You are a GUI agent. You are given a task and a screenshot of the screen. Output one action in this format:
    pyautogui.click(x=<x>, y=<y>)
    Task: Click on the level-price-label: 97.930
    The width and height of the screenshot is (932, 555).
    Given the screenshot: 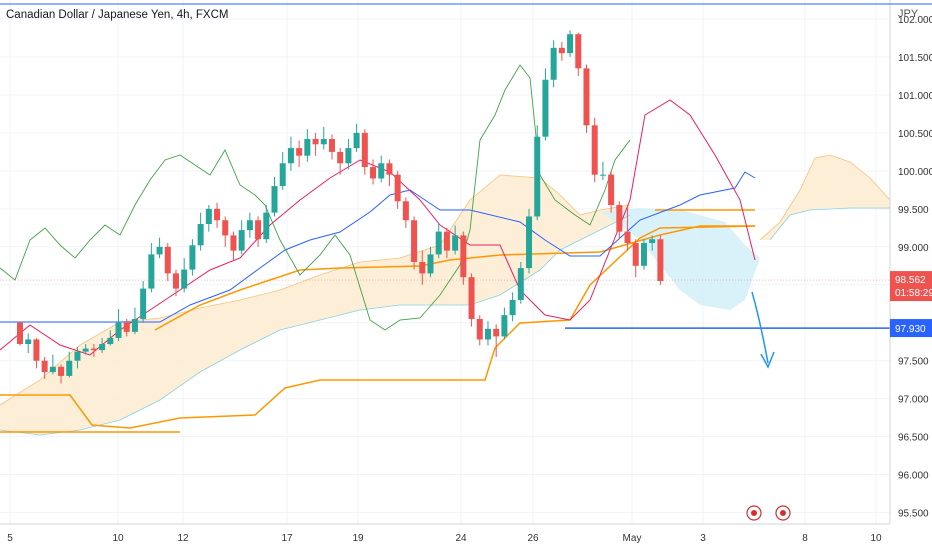 What is the action you would take?
    pyautogui.click(x=910, y=329)
    